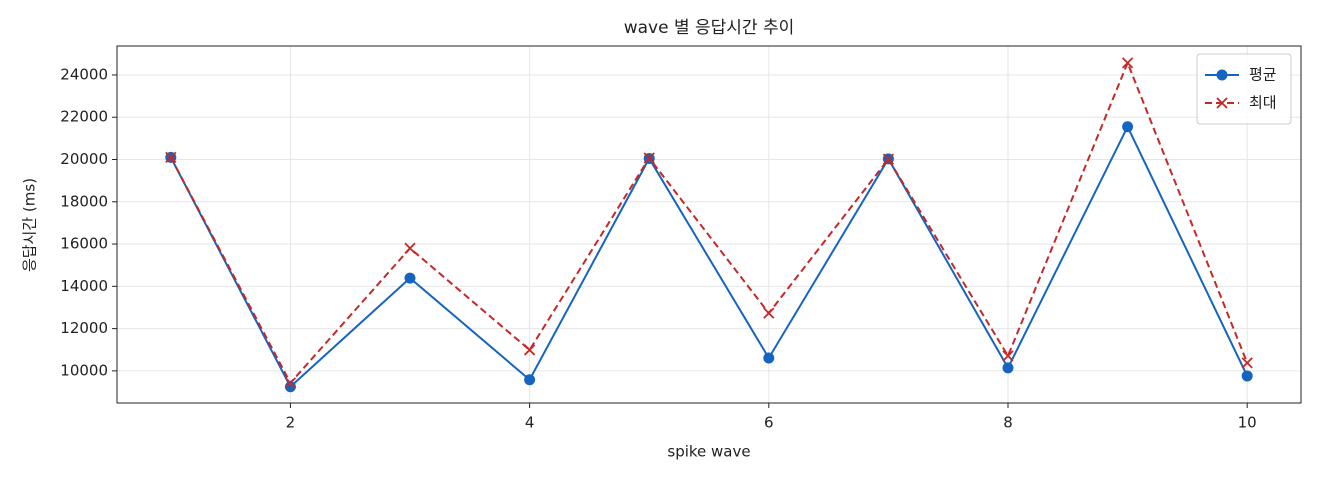 This screenshot has height=480, width=1320. What do you see at coordinates (1263, 103) in the screenshot?
I see `legend-label: 최대` at bounding box center [1263, 103].